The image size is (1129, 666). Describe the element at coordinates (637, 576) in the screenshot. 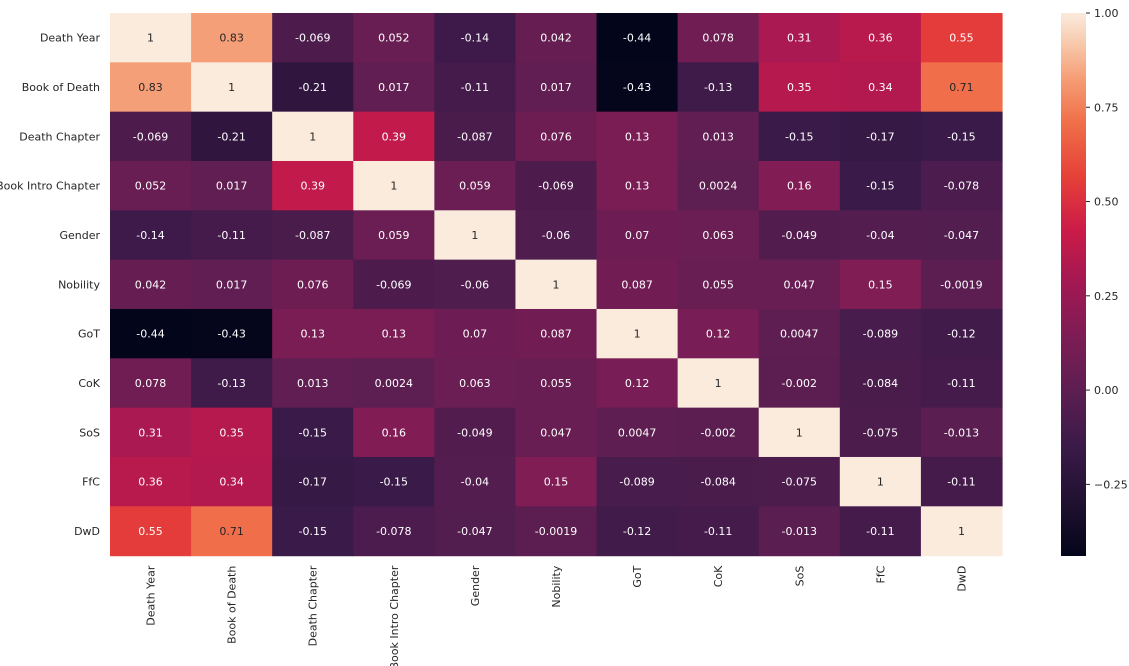

I see `column-label: GoT` at that location.